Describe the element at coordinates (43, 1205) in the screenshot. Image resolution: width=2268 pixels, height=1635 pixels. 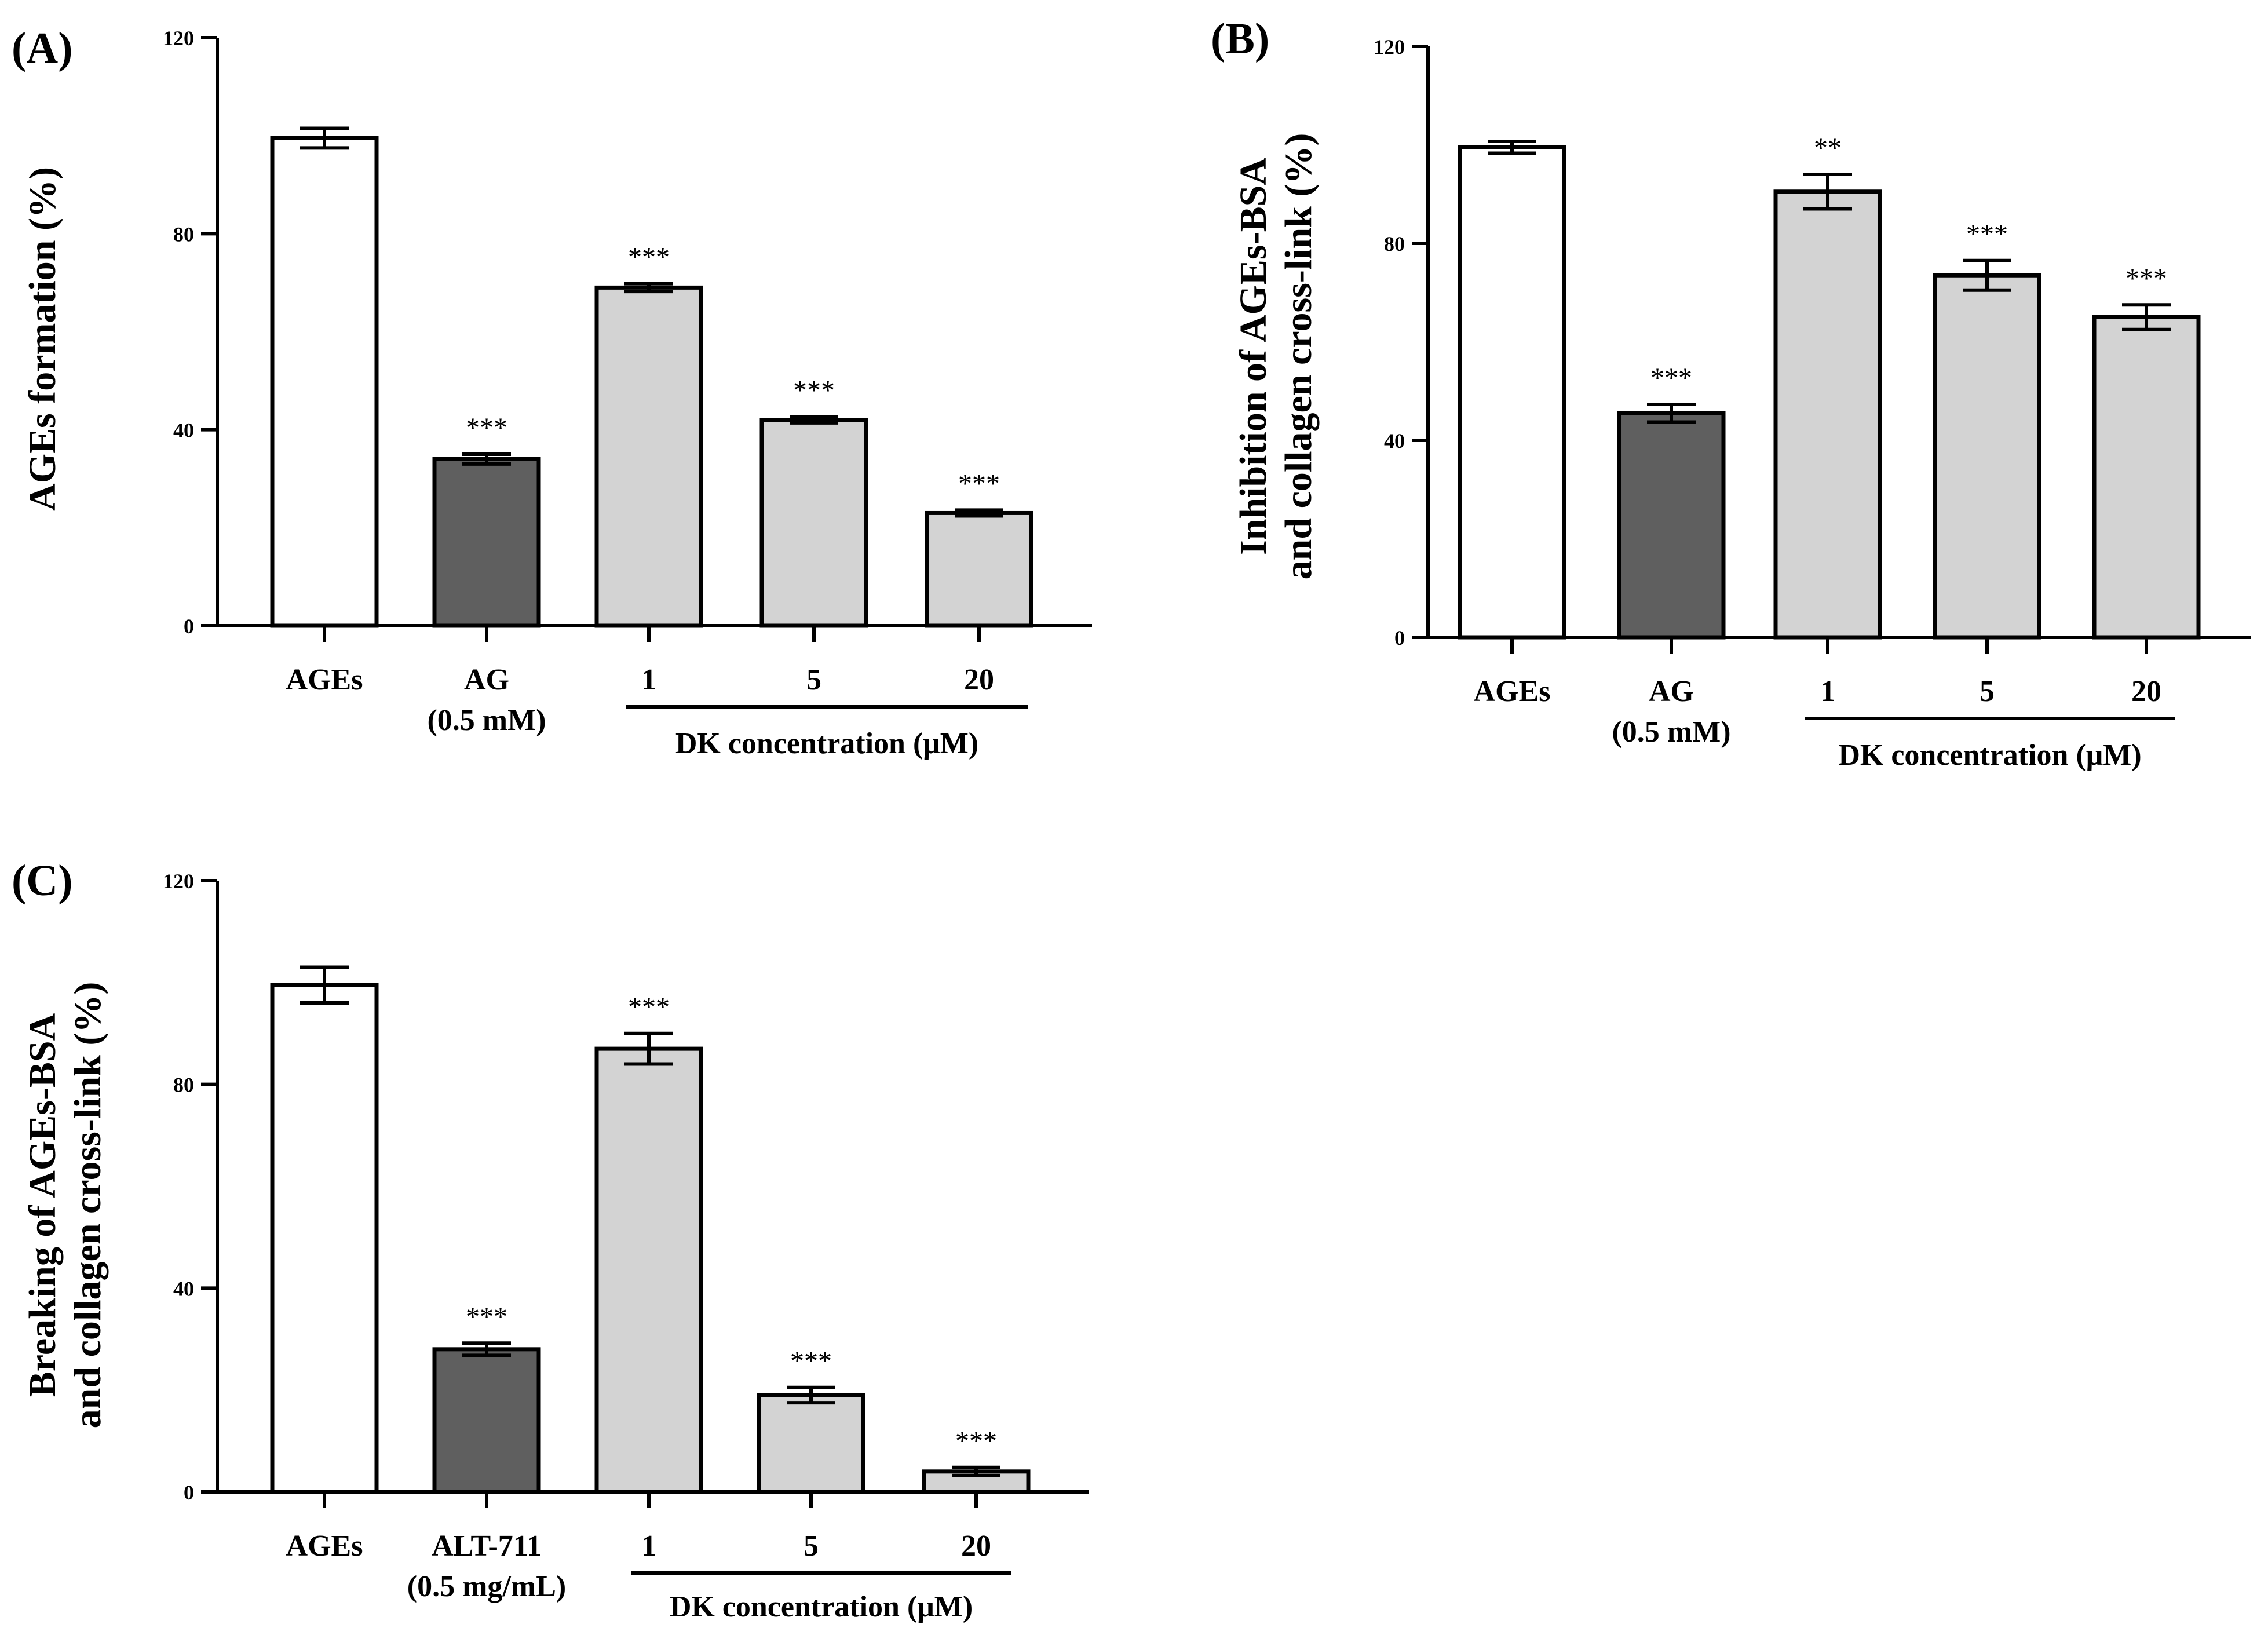
I see `y-axis-label-line-1: Breaking of AGEs-BSA` at that location.